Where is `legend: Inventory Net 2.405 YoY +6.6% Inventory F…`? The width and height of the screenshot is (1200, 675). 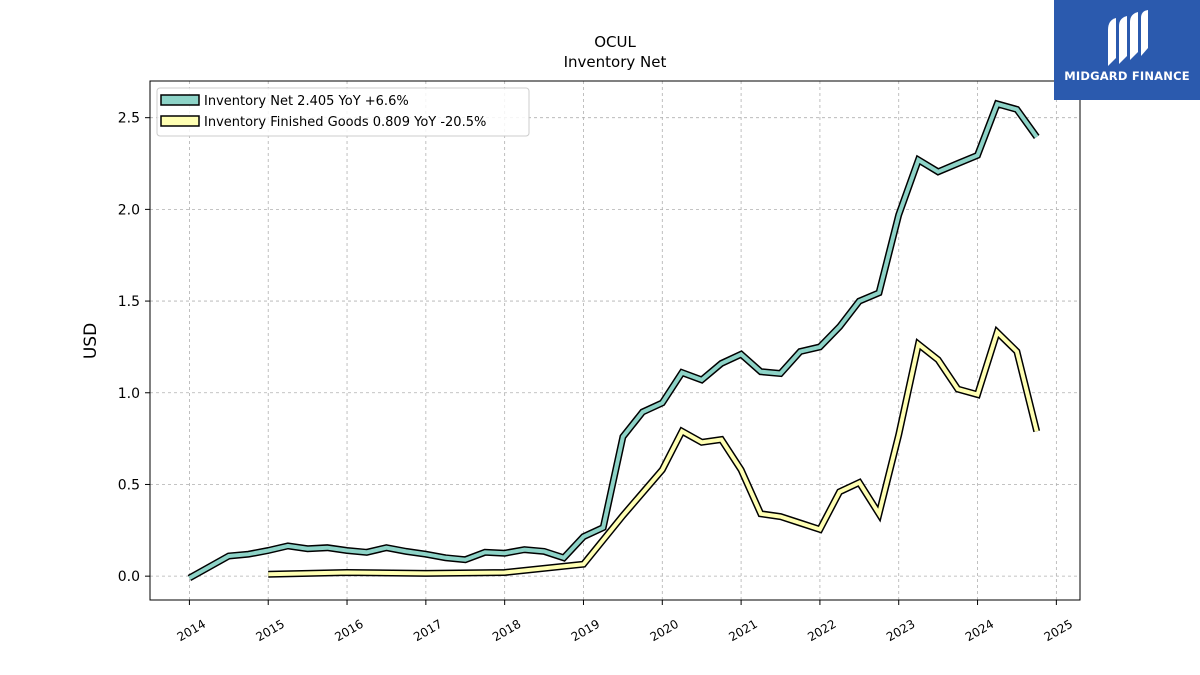
legend: Inventory Net 2.405 YoY +6.6% Inventory F… is located at coordinates (343, 112).